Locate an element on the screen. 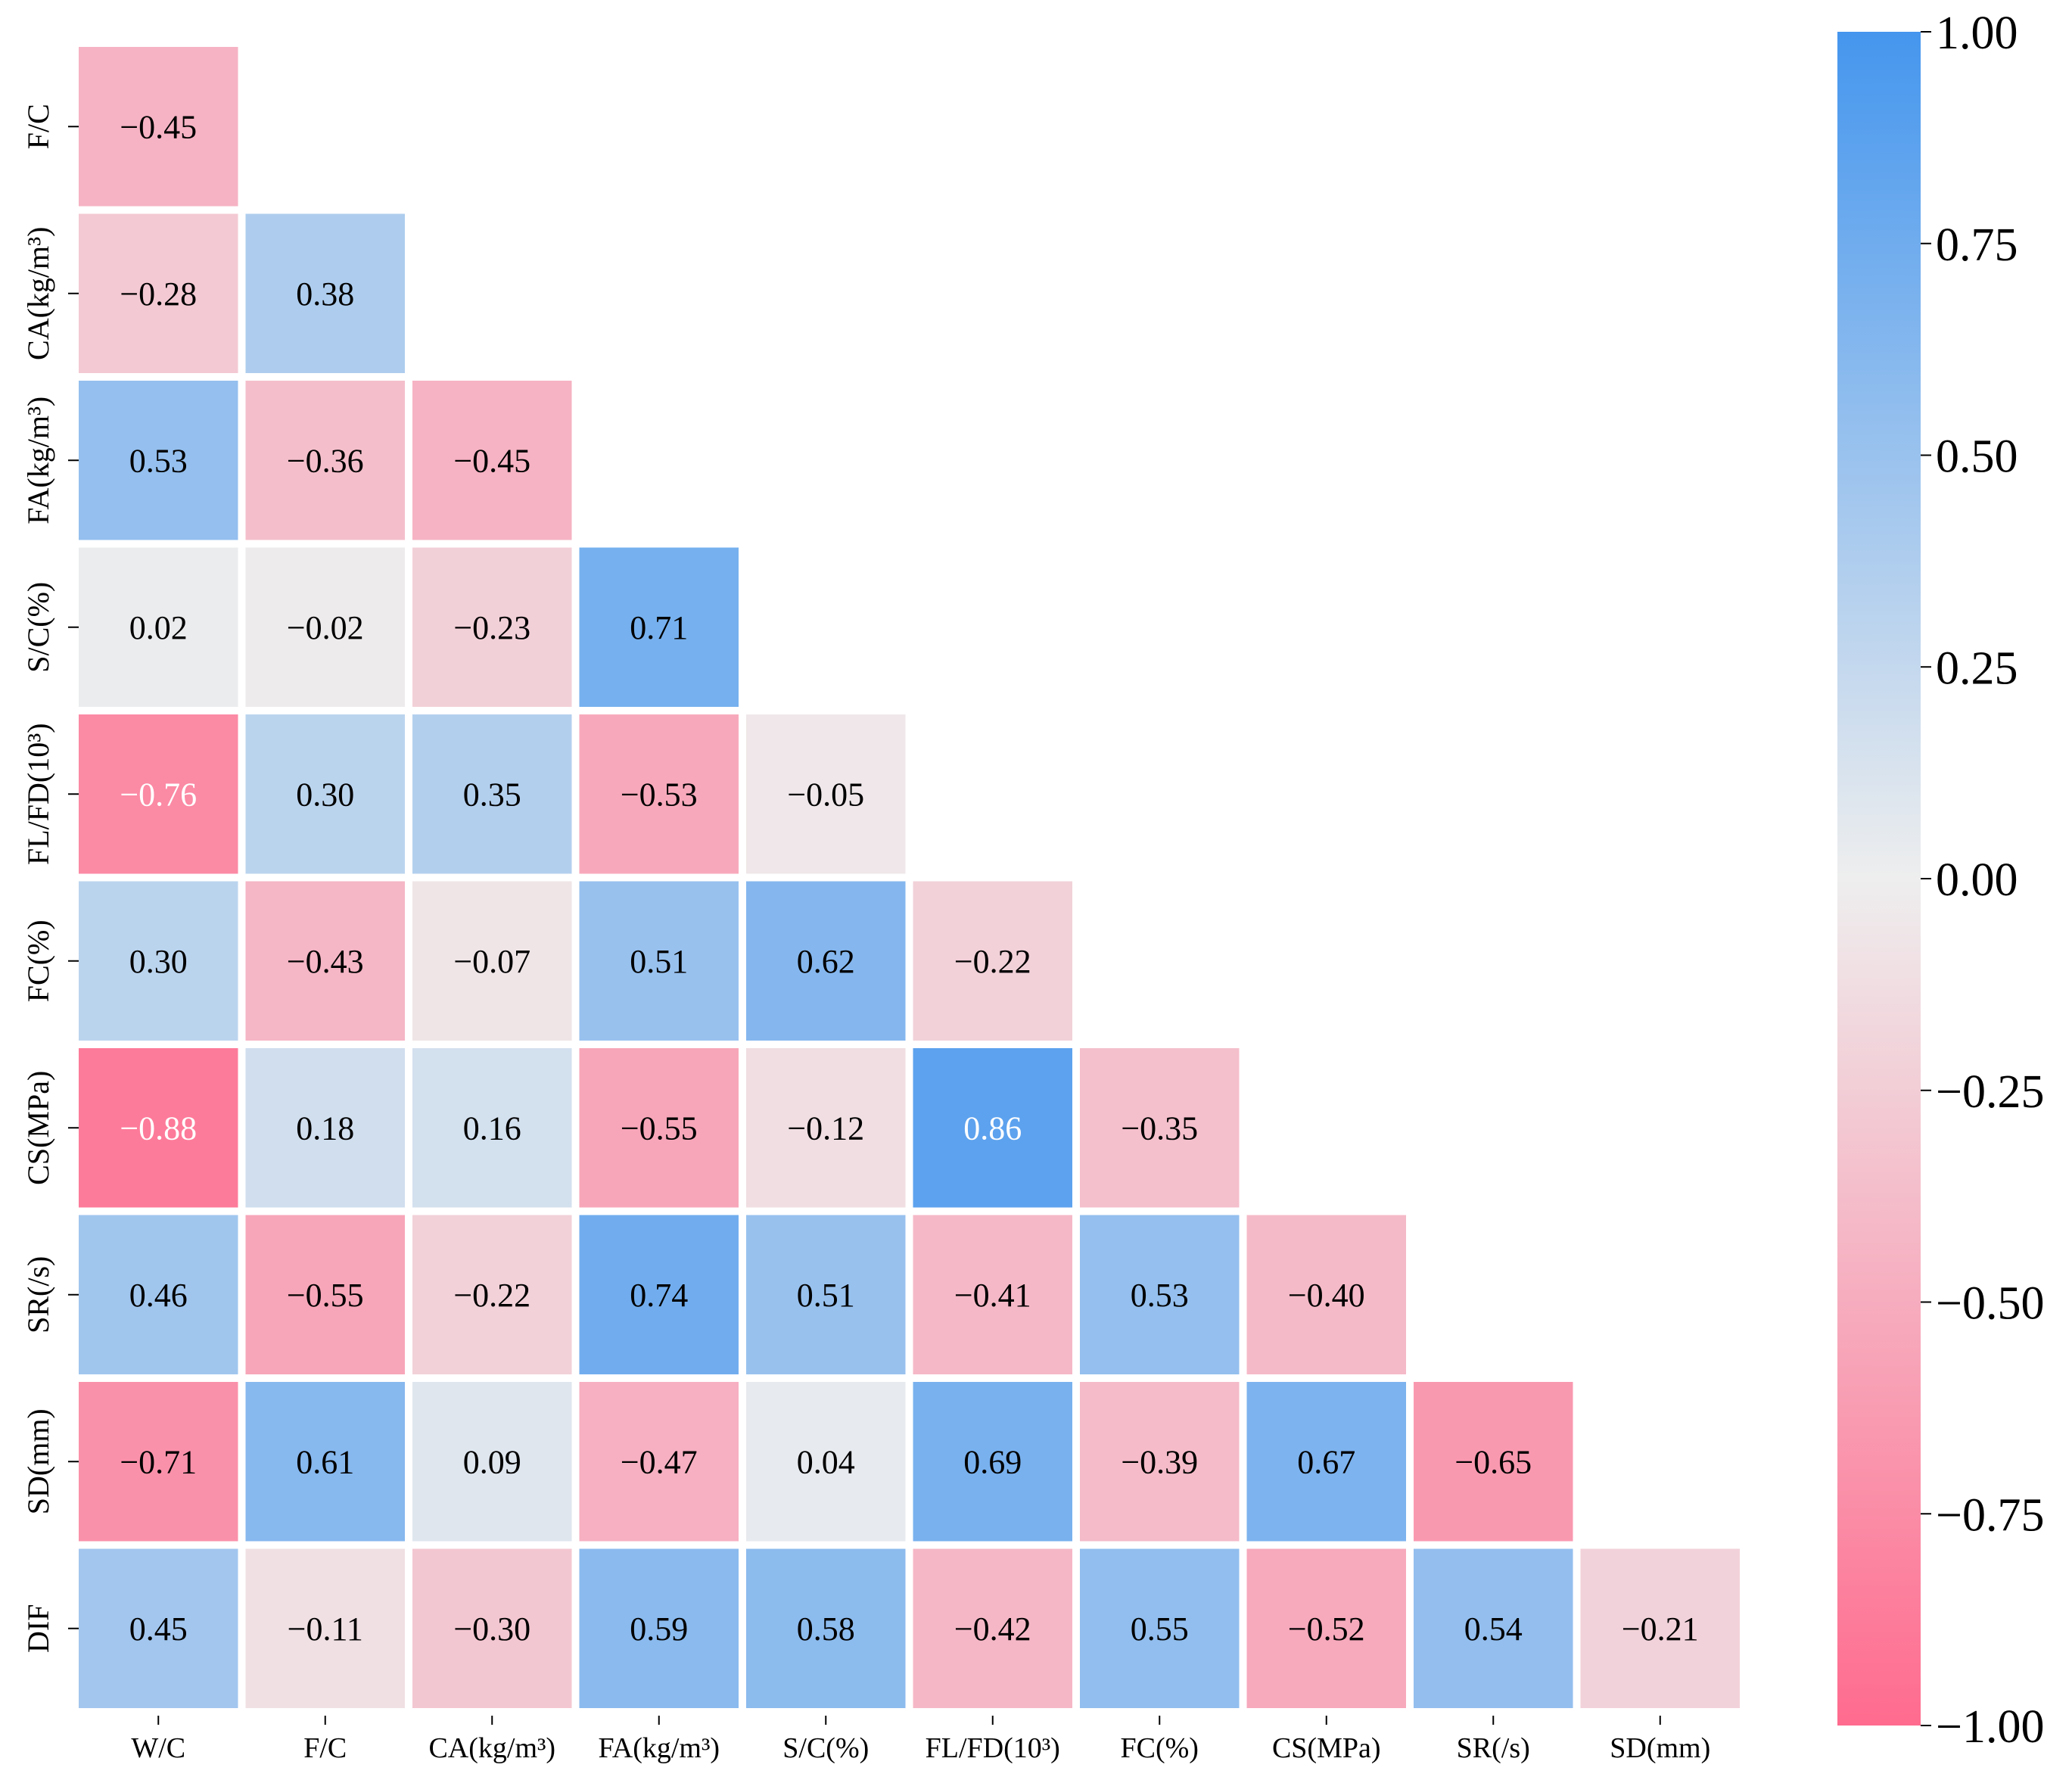 This screenshot has height=1780, width=2072. colorbar-tick-label: −0.25 is located at coordinates (1990, 1092).